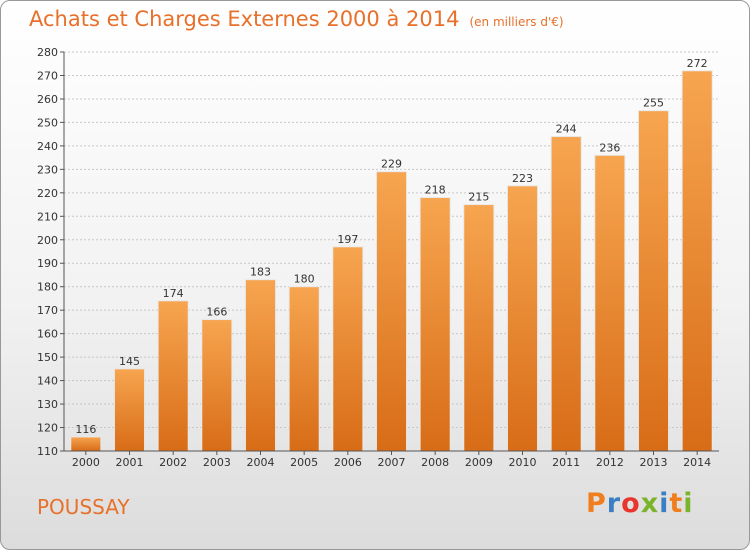  What do you see at coordinates (304, 369) in the screenshot?
I see `bar-2005` at bounding box center [304, 369].